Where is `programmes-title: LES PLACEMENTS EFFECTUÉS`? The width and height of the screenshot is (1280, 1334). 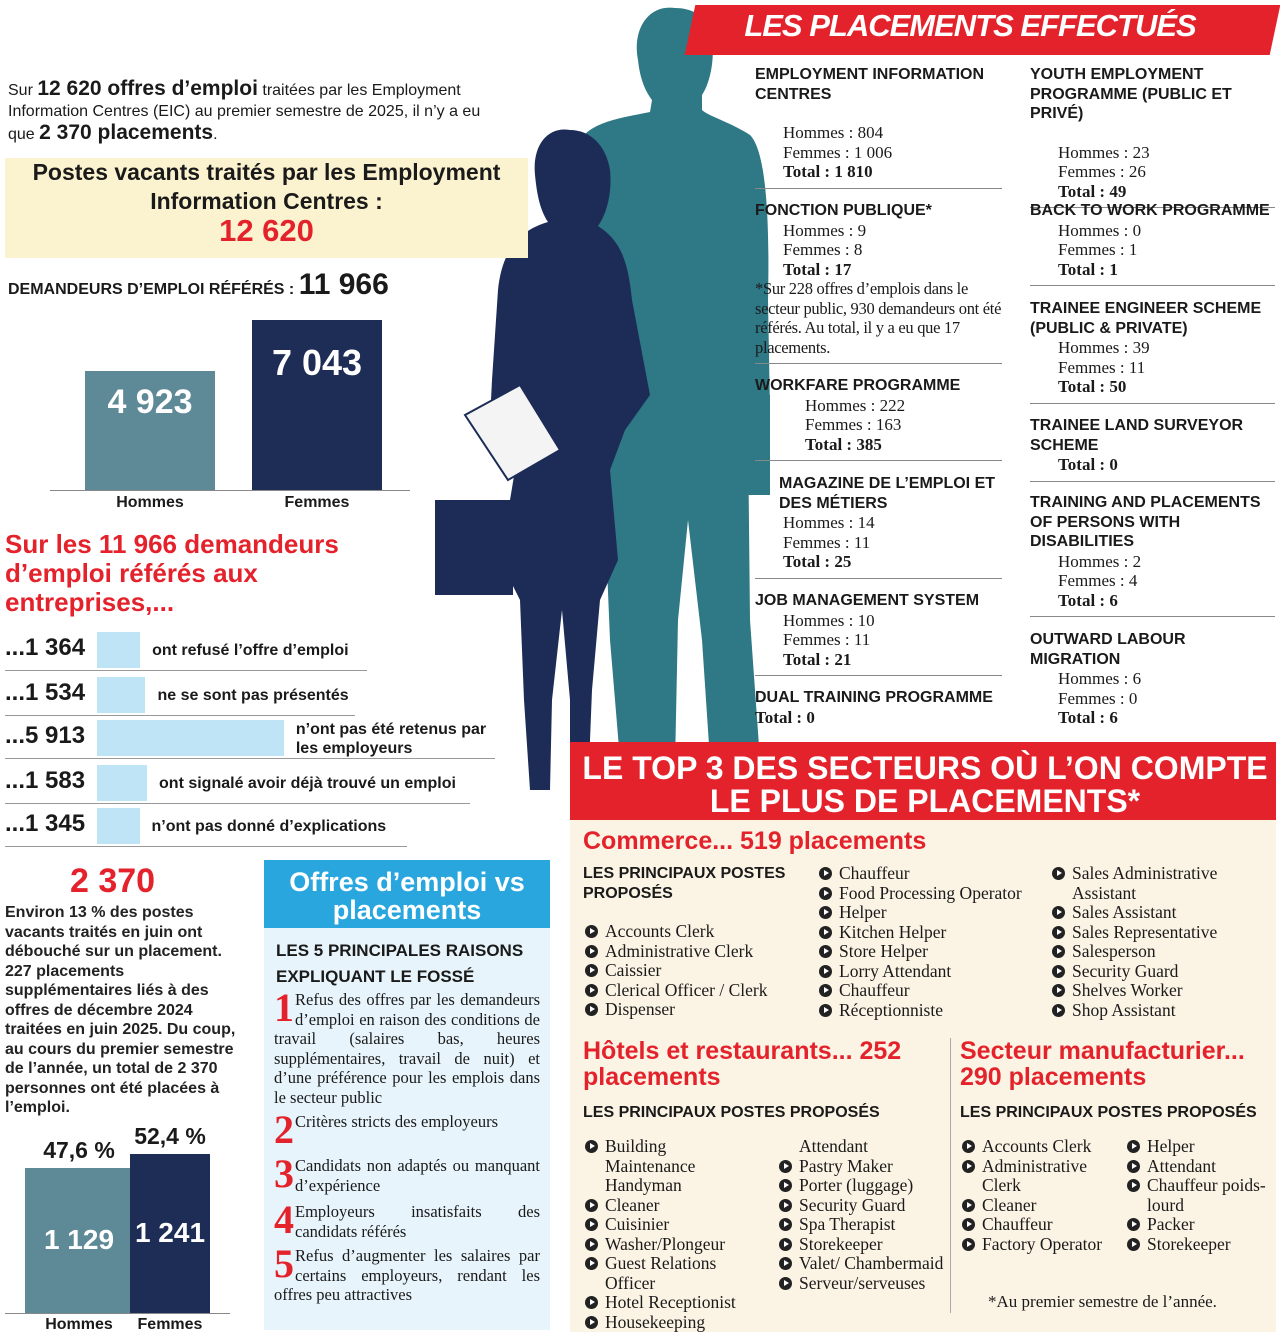 programmes-title: LES PLACEMENTS EFFECTUÉS is located at coordinates (970, 25).